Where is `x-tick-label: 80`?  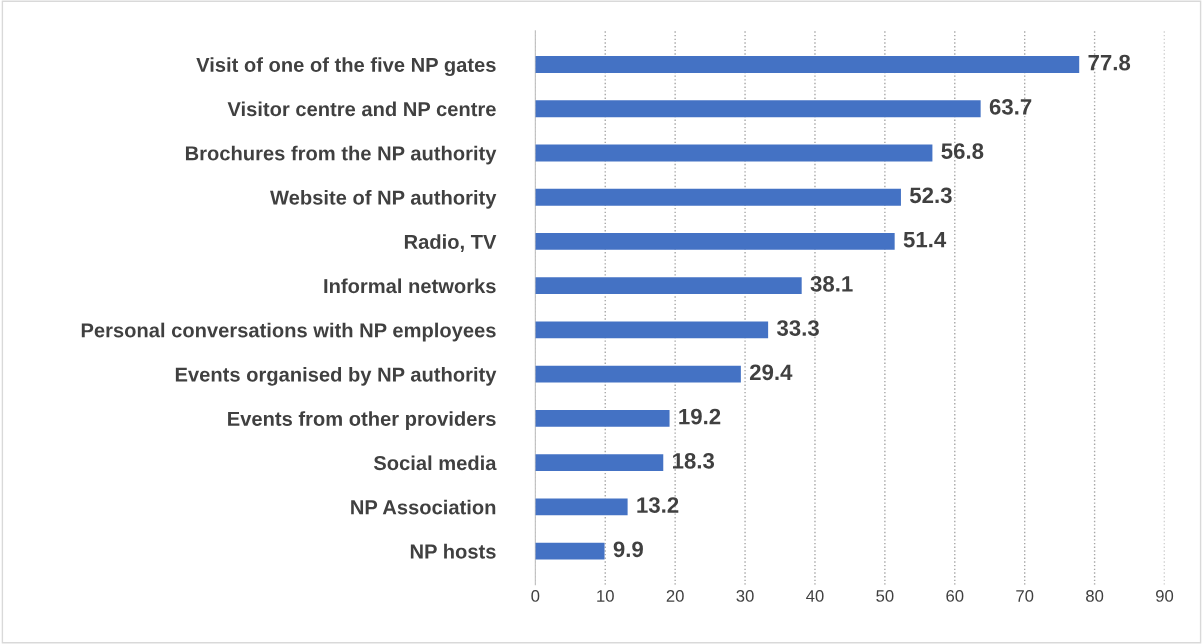
x-tick-label: 80 is located at coordinates (1095, 596).